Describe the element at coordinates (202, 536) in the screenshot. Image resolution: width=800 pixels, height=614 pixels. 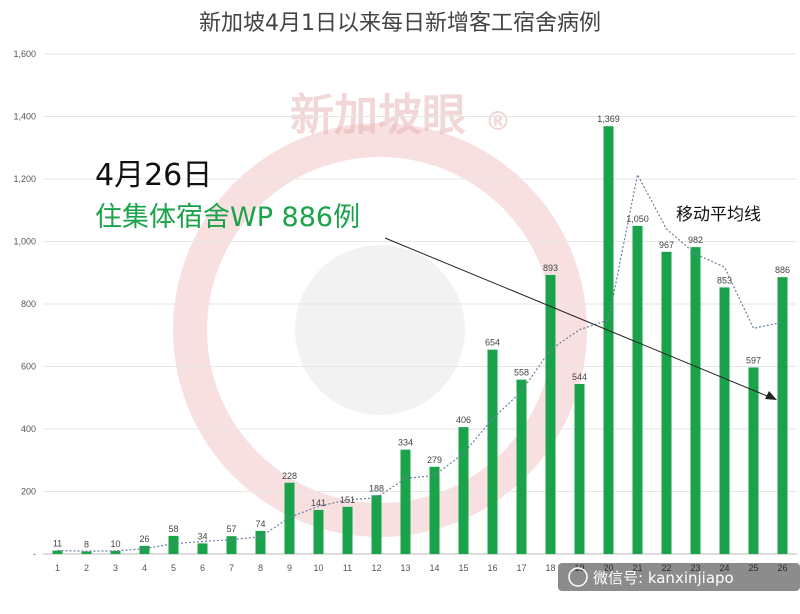
I see `data-label: 34` at that location.